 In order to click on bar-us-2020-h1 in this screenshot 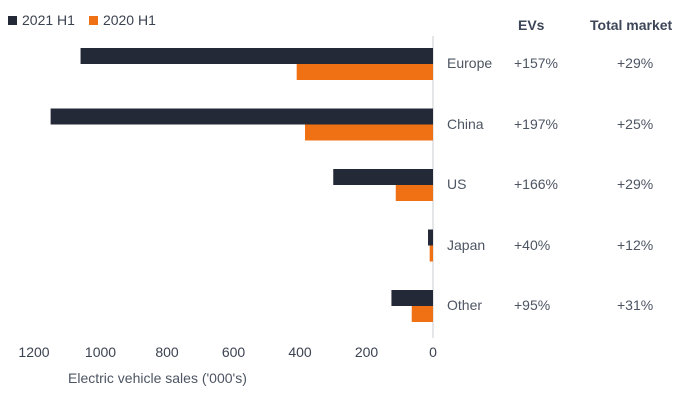, I will do `click(414, 193)`.